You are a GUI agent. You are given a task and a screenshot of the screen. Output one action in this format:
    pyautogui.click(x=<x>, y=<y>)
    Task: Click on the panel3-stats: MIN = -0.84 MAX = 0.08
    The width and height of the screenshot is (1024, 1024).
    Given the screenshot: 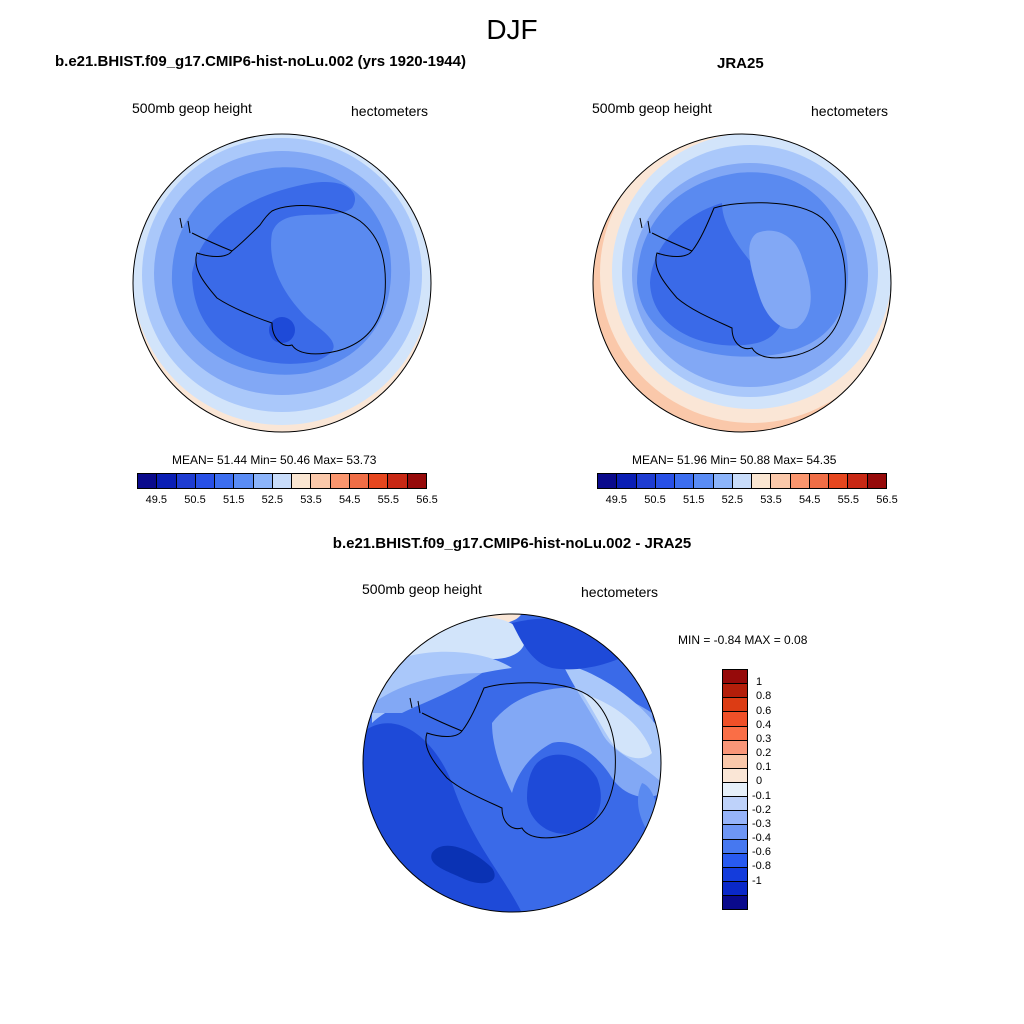 What is the action you would take?
    pyautogui.click(x=743, y=640)
    